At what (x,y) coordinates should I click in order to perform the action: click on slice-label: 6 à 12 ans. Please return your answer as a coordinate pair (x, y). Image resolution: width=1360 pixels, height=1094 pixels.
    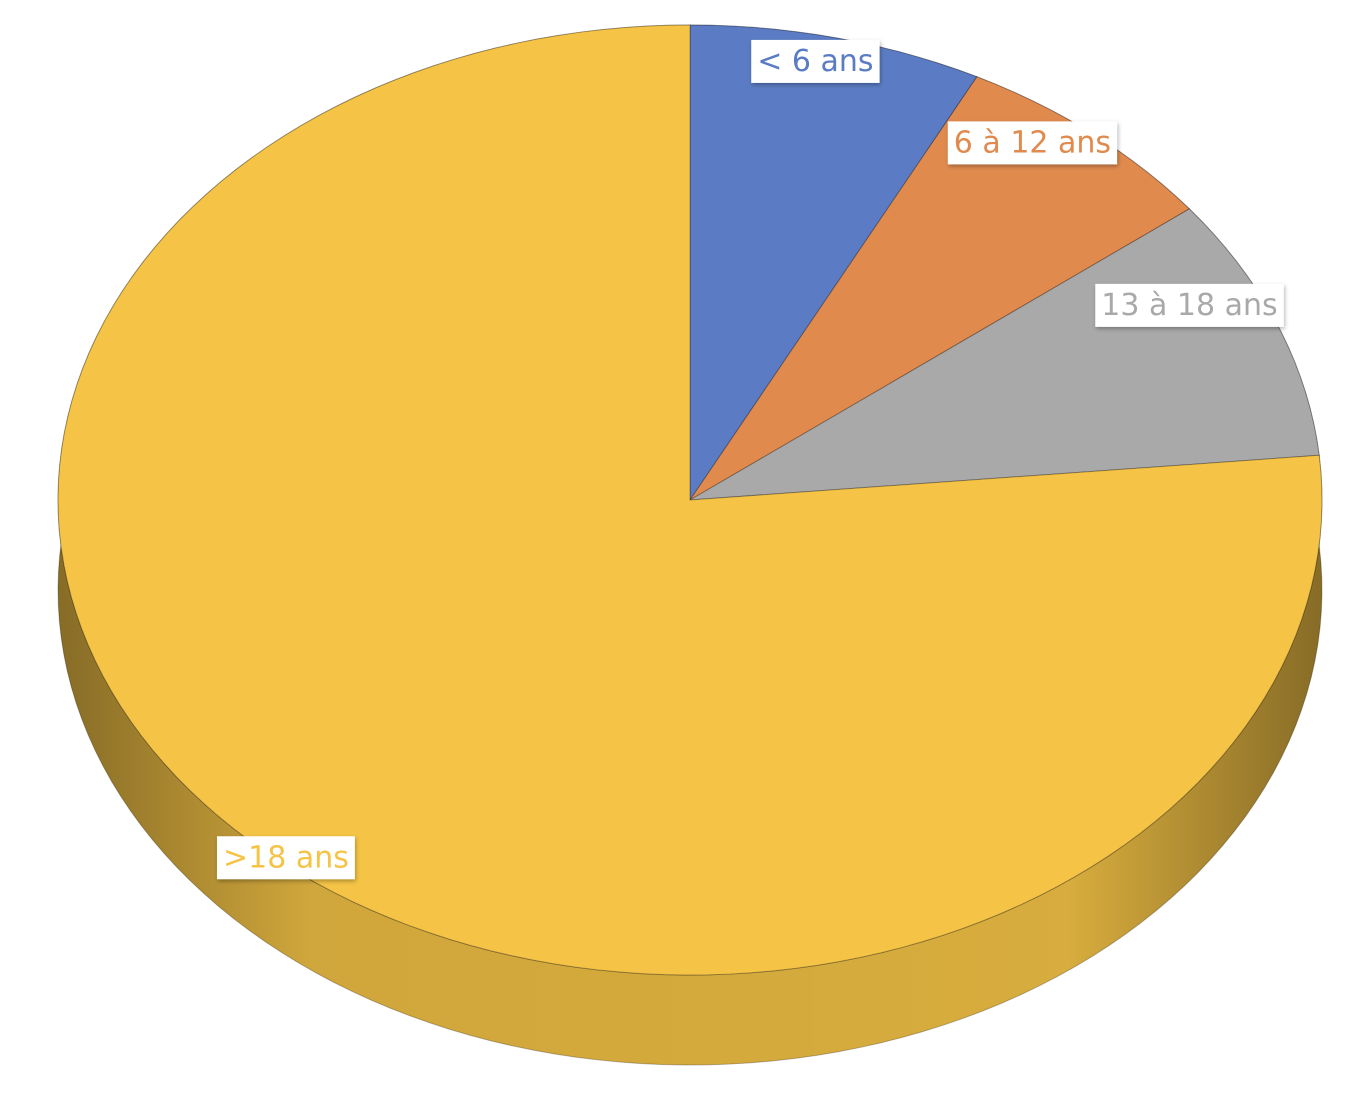
    Looking at the image, I should click on (1032, 142).